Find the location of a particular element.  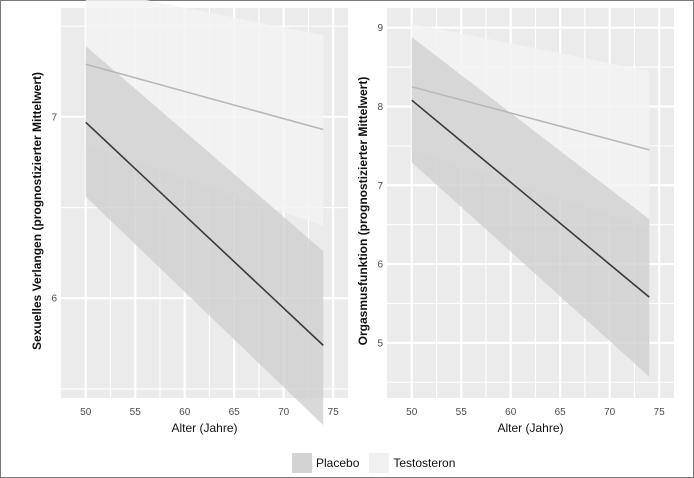

panel-right-y-tick-label: 7 is located at coordinates (380, 186).